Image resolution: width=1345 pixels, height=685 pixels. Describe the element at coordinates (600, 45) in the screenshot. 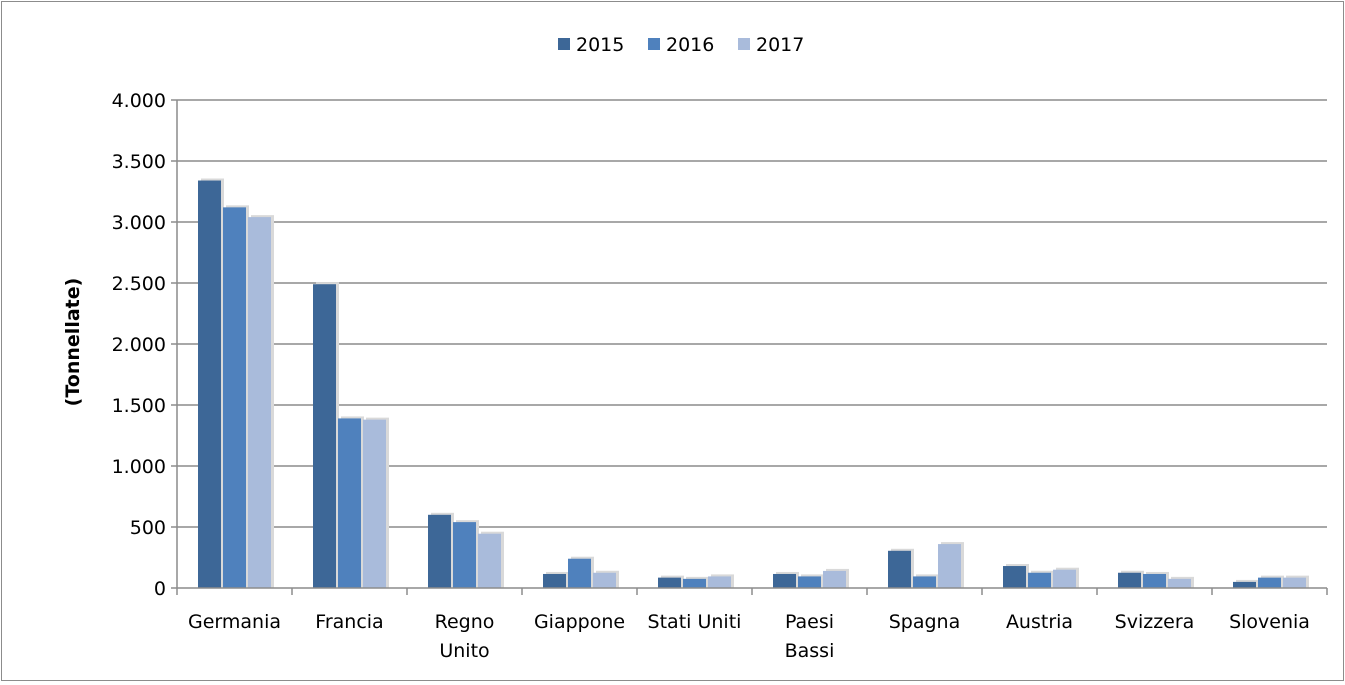

I see `legend-label-2015: 2015` at that location.